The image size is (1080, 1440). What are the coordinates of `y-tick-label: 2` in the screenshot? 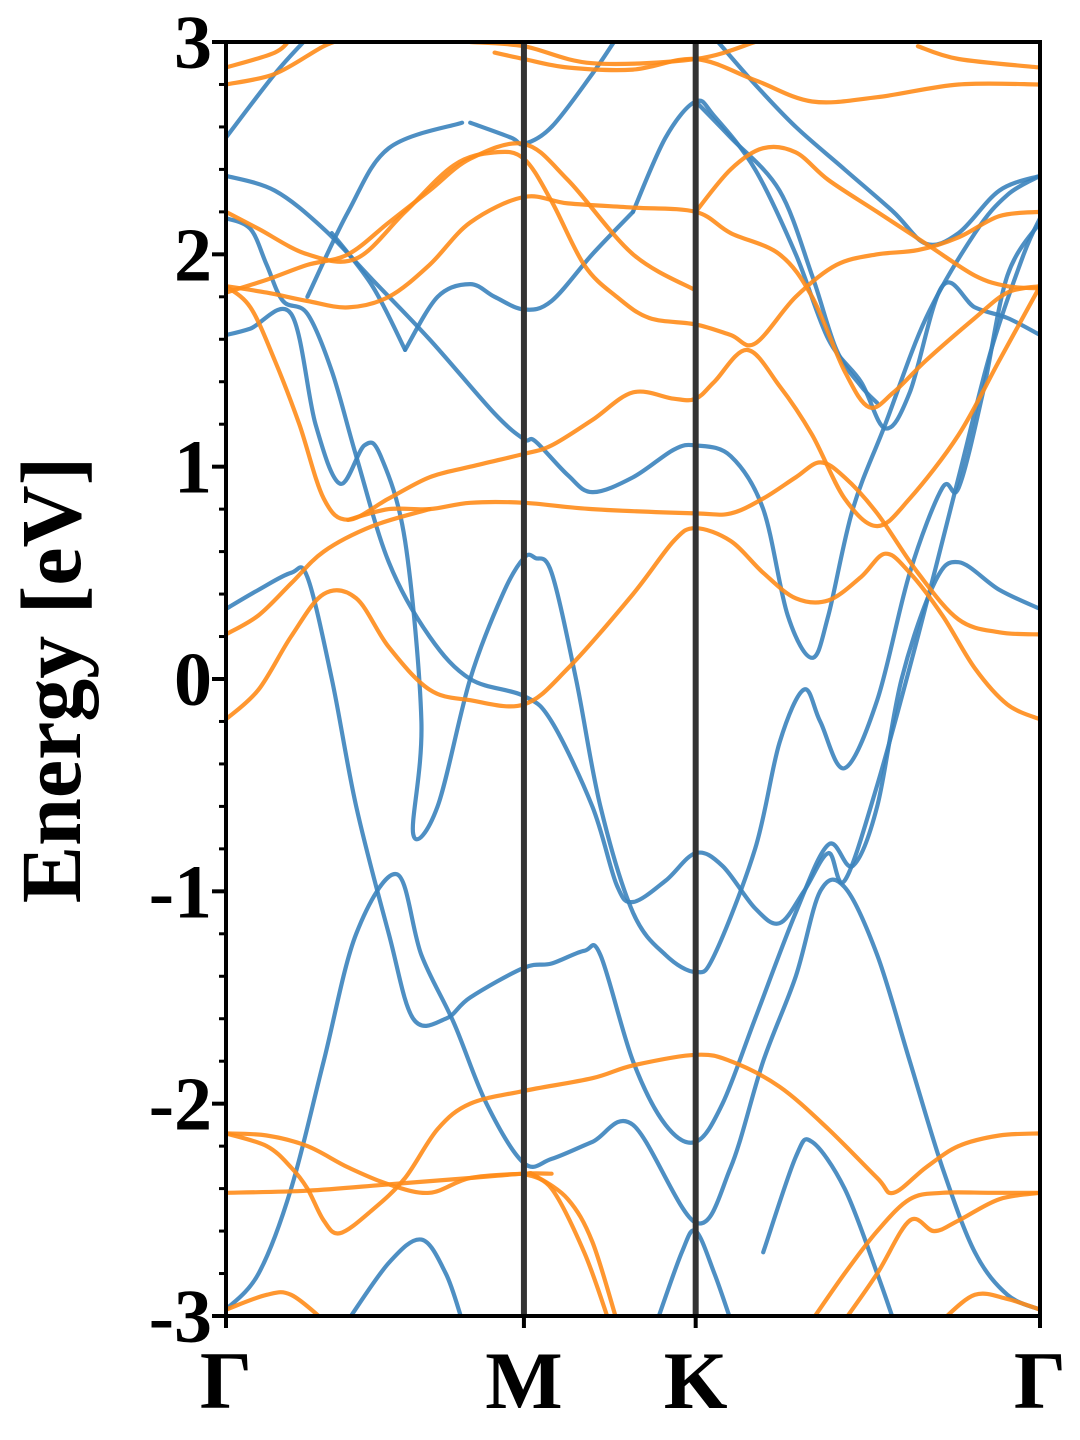 It's located at (193, 255).